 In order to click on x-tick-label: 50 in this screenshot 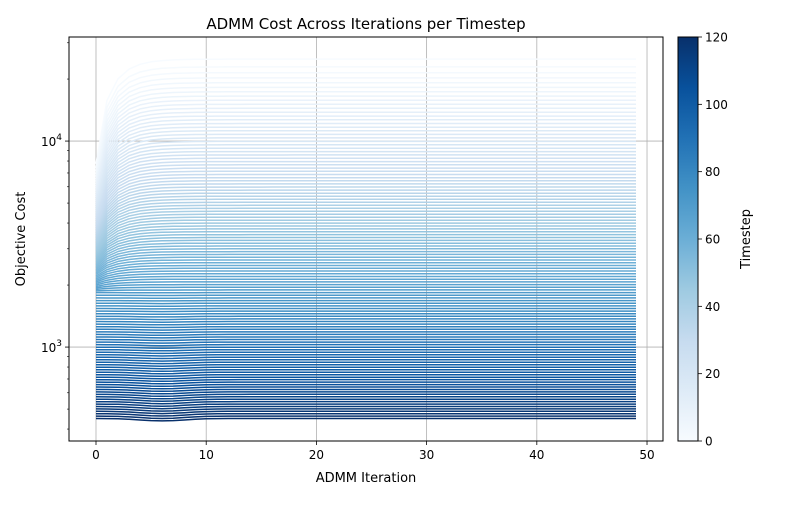, I will do `click(646, 455)`.